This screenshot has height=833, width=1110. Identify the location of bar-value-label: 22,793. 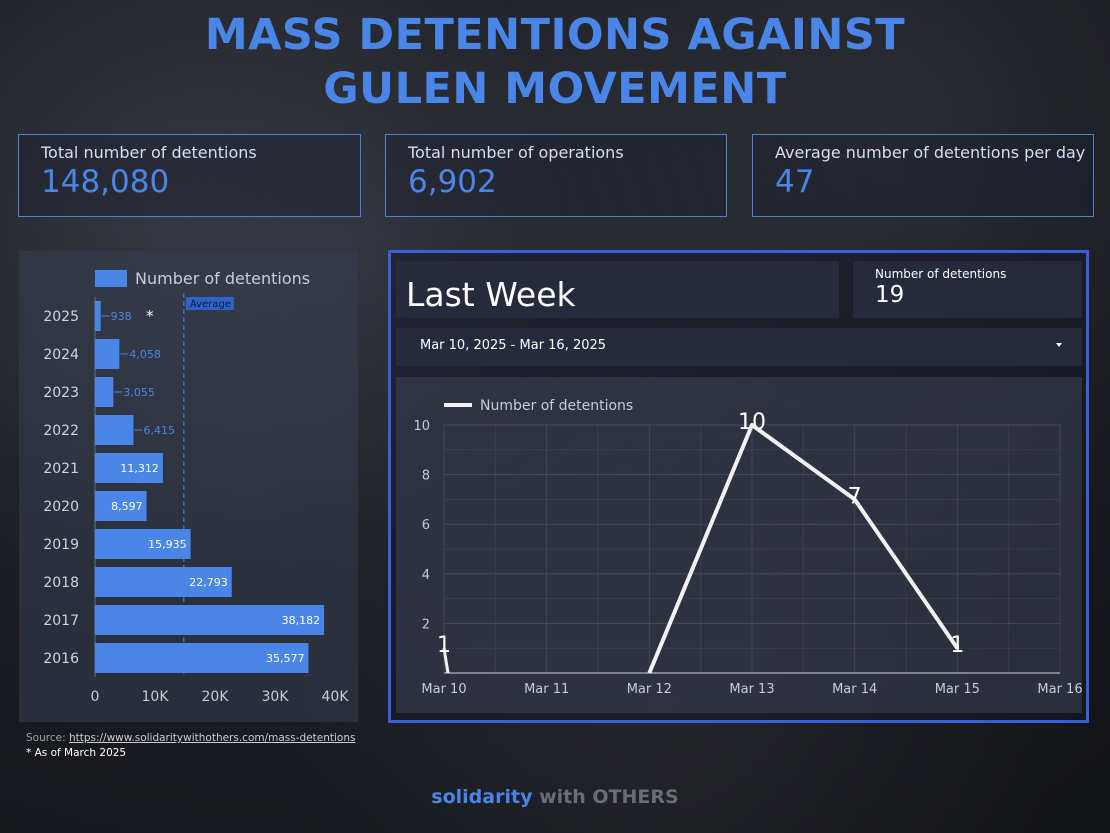
(208, 582).